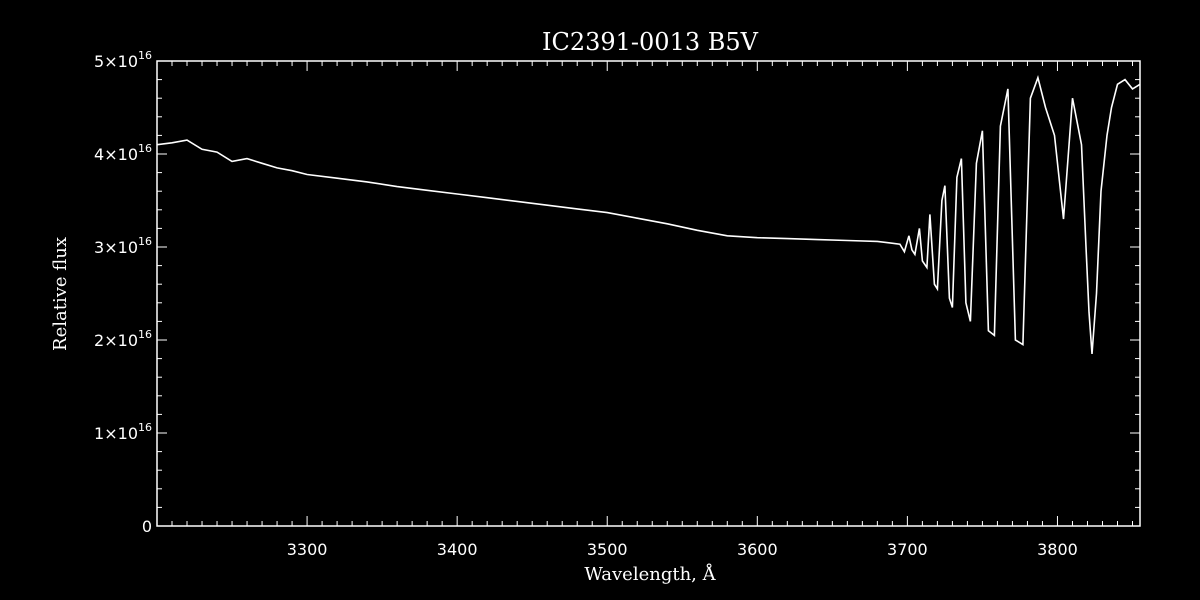 The image size is (1200, 600). I want to click on x-tick-label: 3800, so click(1057, 549).